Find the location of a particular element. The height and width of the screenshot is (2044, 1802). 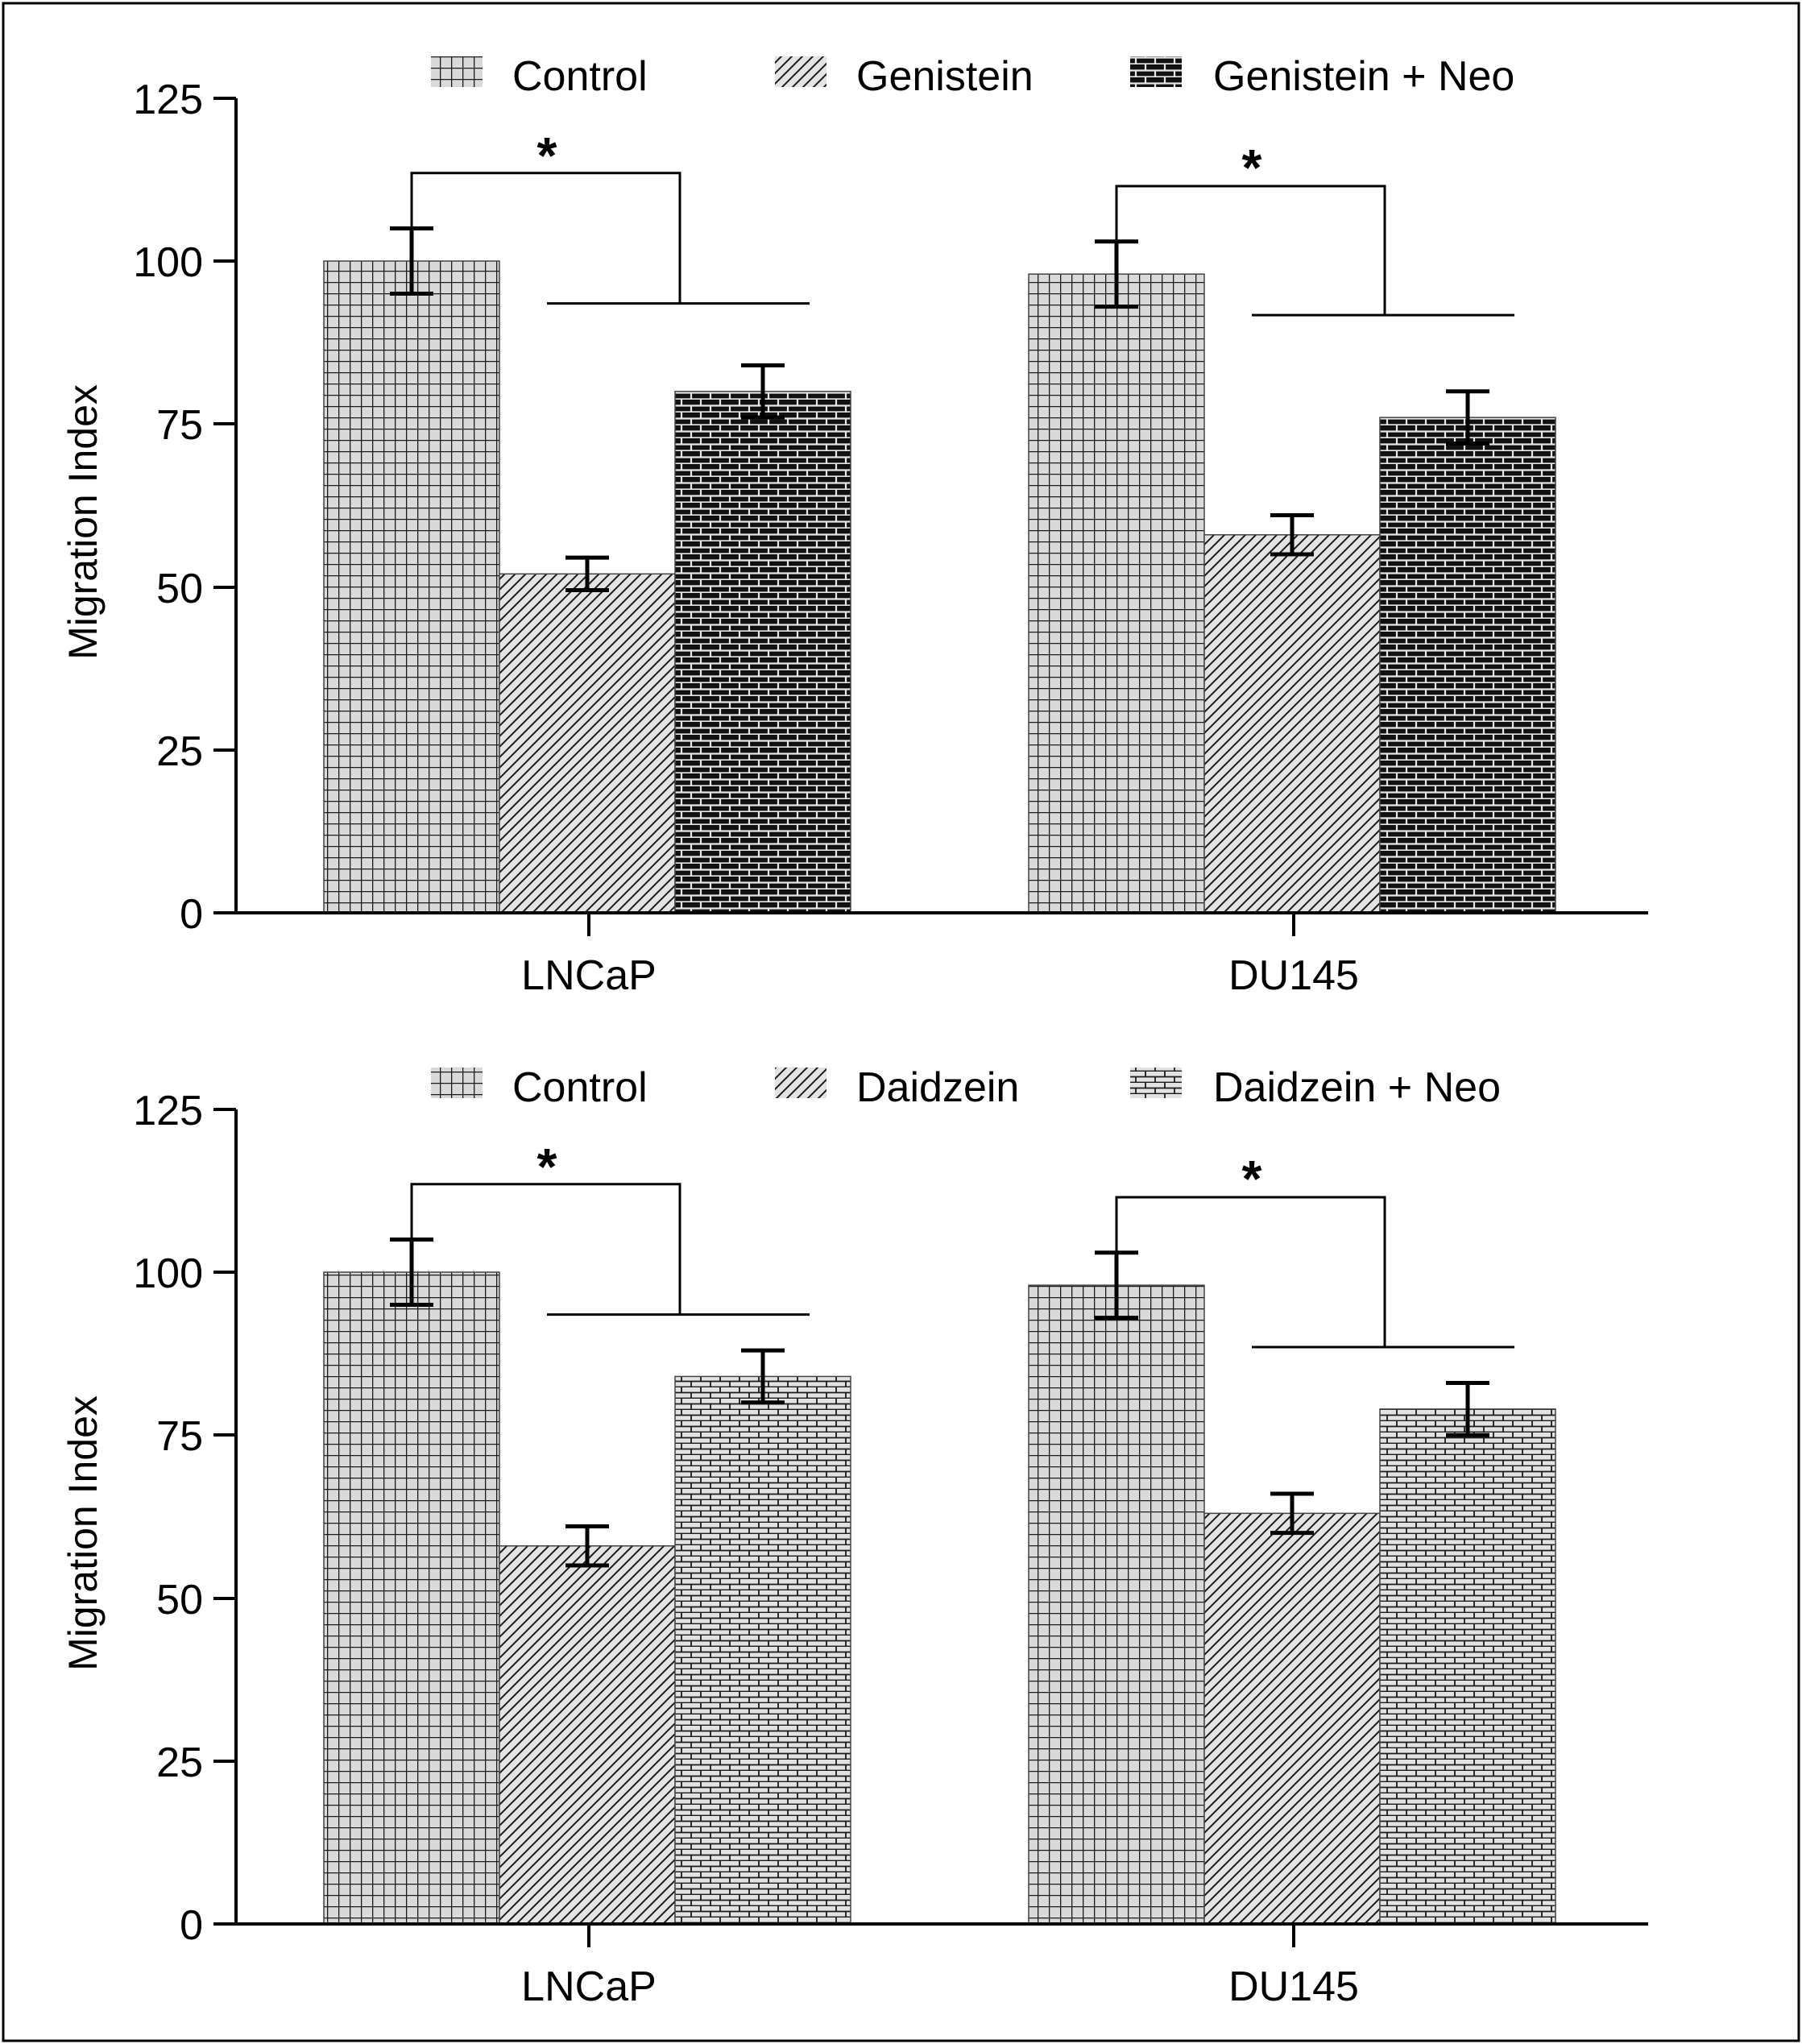

legend-swatch-daidzein is located at coordinates (800, 1083).